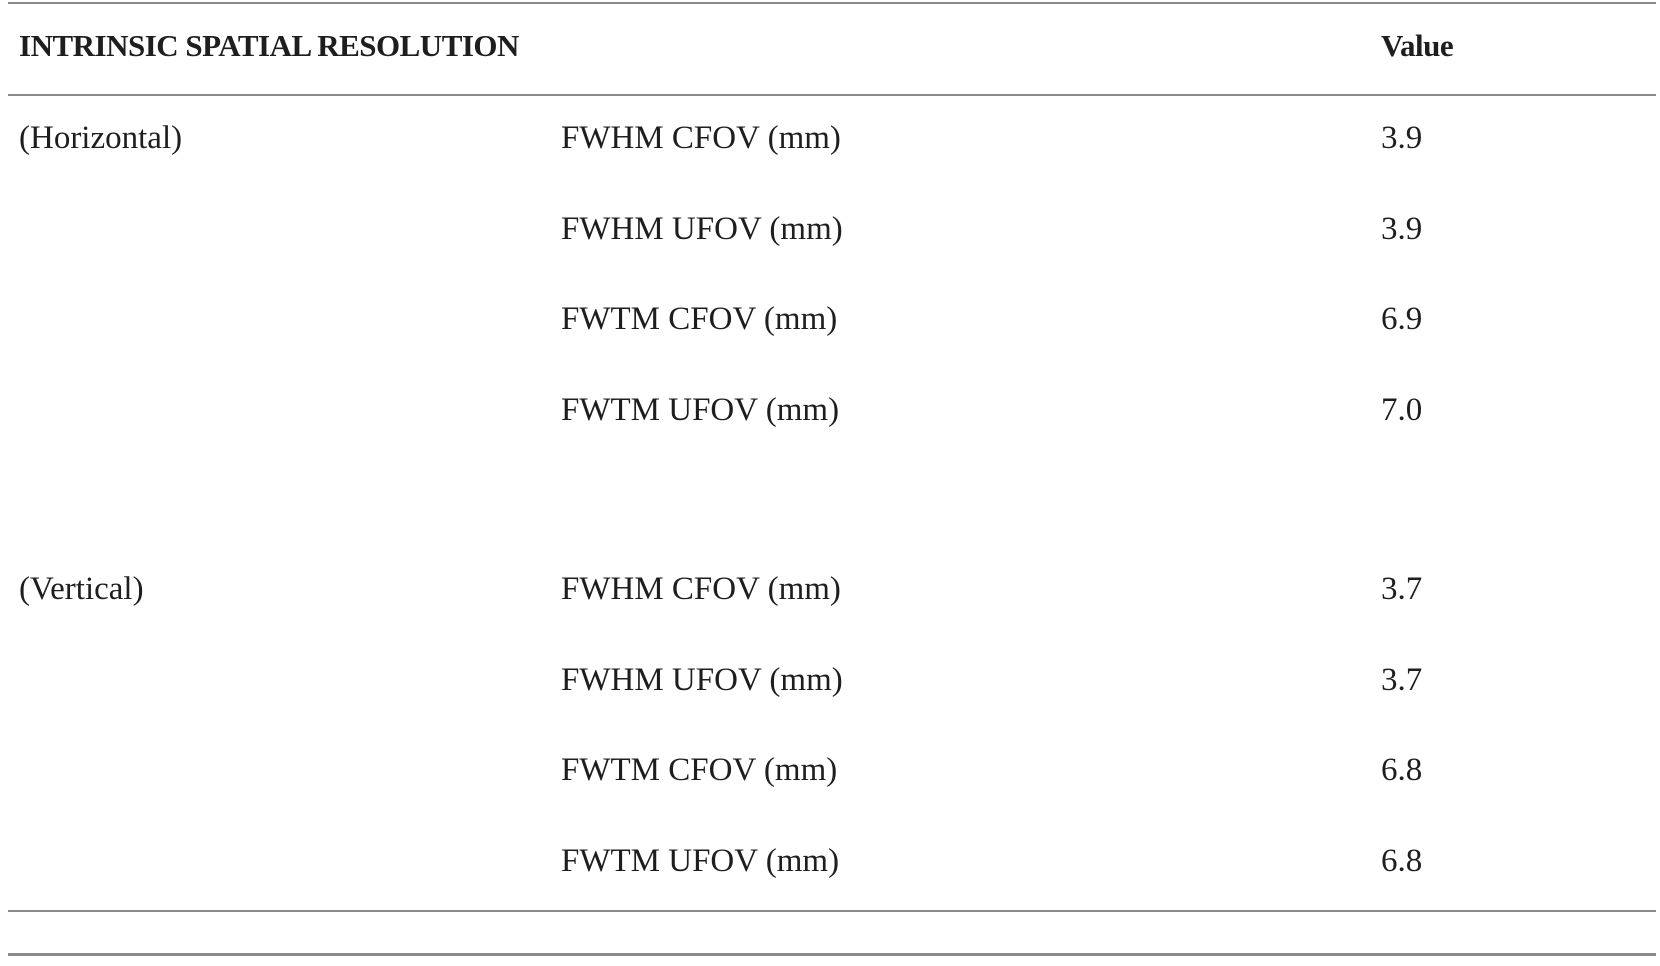 The image size is (1660, 966). Describe the element at coordinates (832, 95) in the screenshot. I see `header-rule` at that location.